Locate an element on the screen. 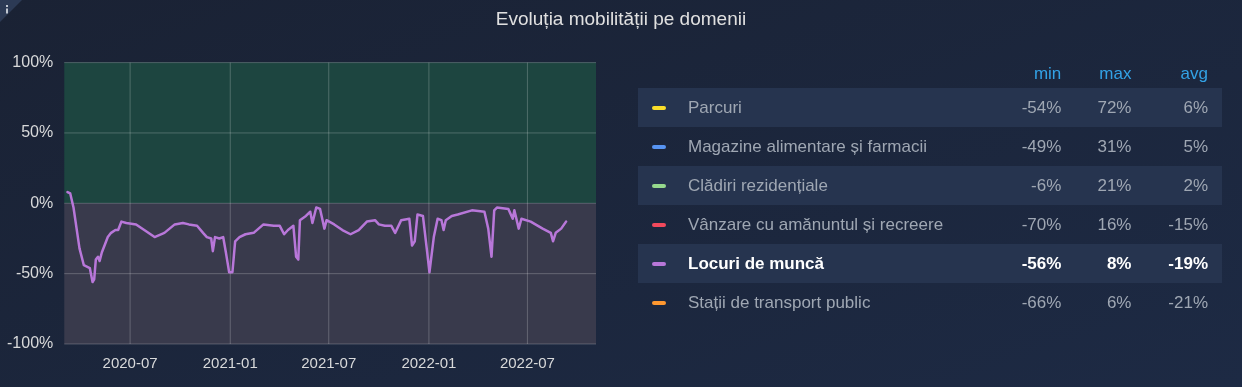 The image size is (1242, 387). legend-label: Vânzare cu amănuntul și recreere is located at coordinates (816, 224).